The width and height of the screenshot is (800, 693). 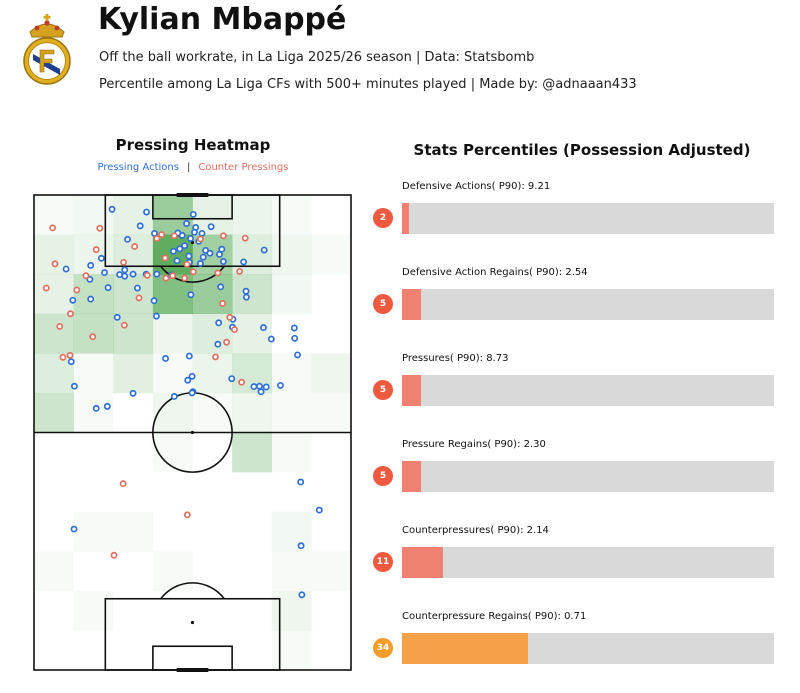 What do you see at coordinates (495, 272) in the screenshot?
I see `stat-label: Defensive Action Regains( P90): 2.54` at bounding box center [495, 272].